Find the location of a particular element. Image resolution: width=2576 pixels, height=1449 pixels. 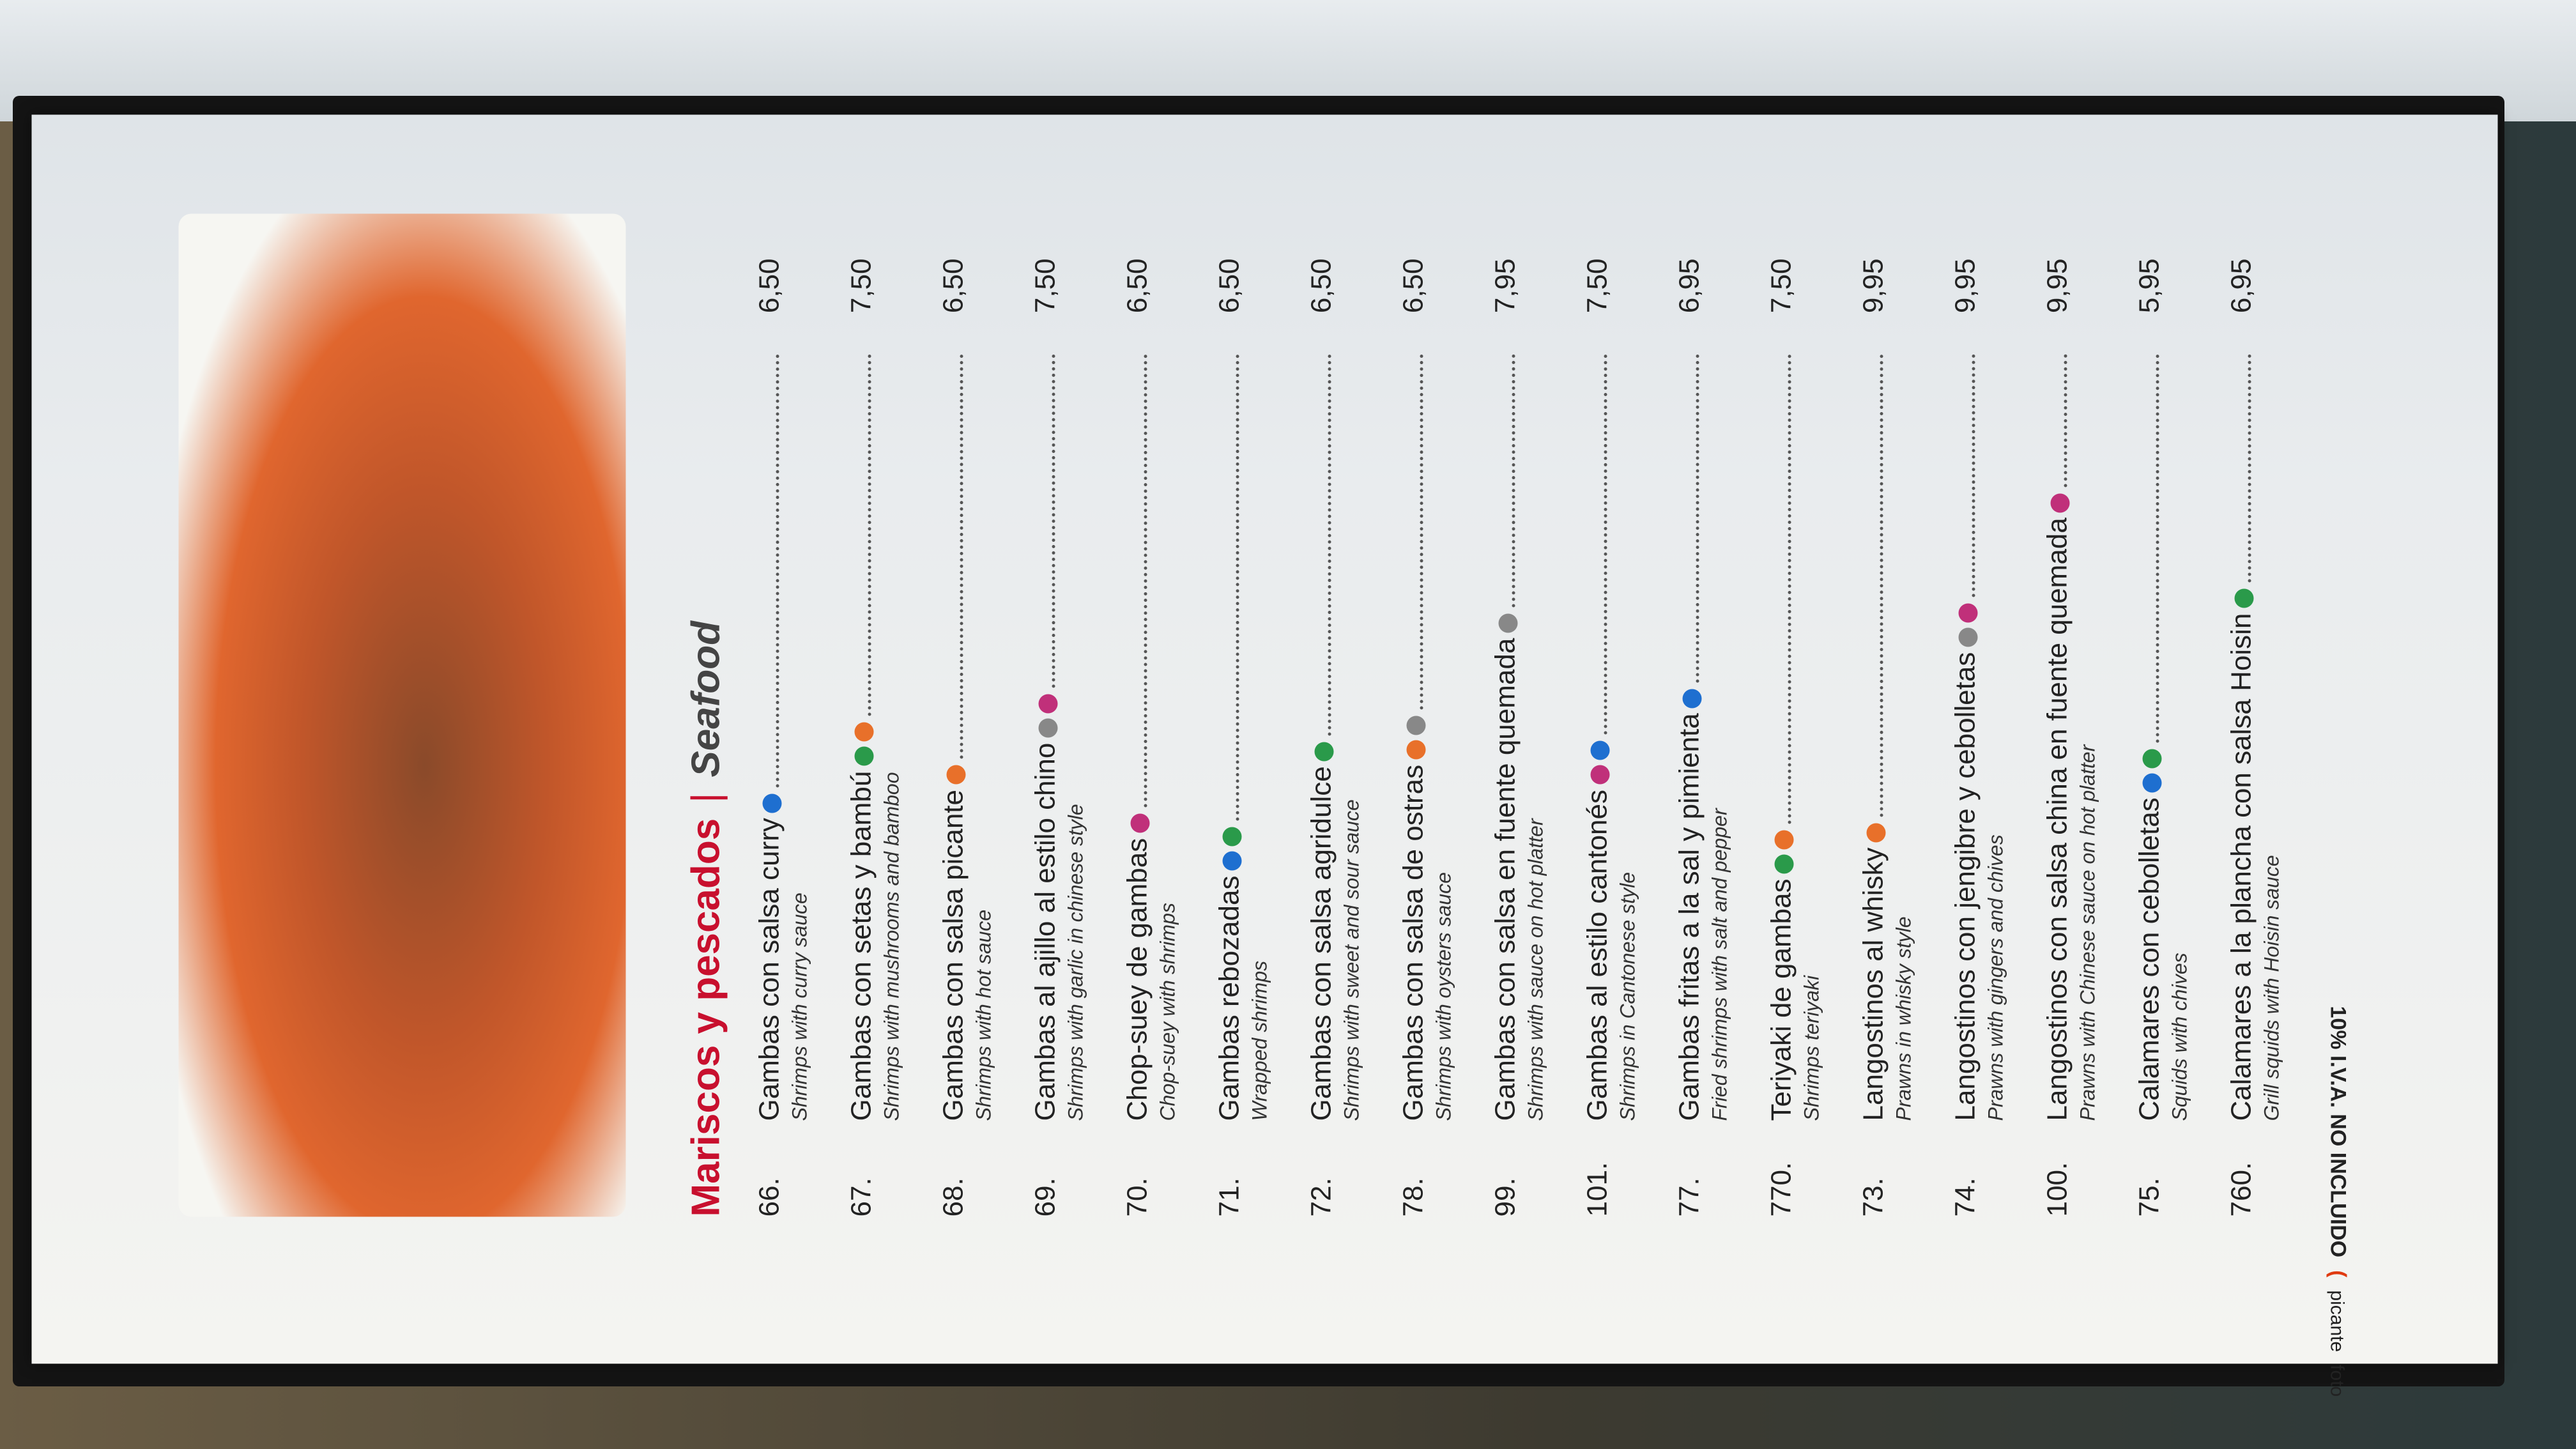

item-name: Langostinos con jengibre y cebolletas is located at coordinates (1965, 886).